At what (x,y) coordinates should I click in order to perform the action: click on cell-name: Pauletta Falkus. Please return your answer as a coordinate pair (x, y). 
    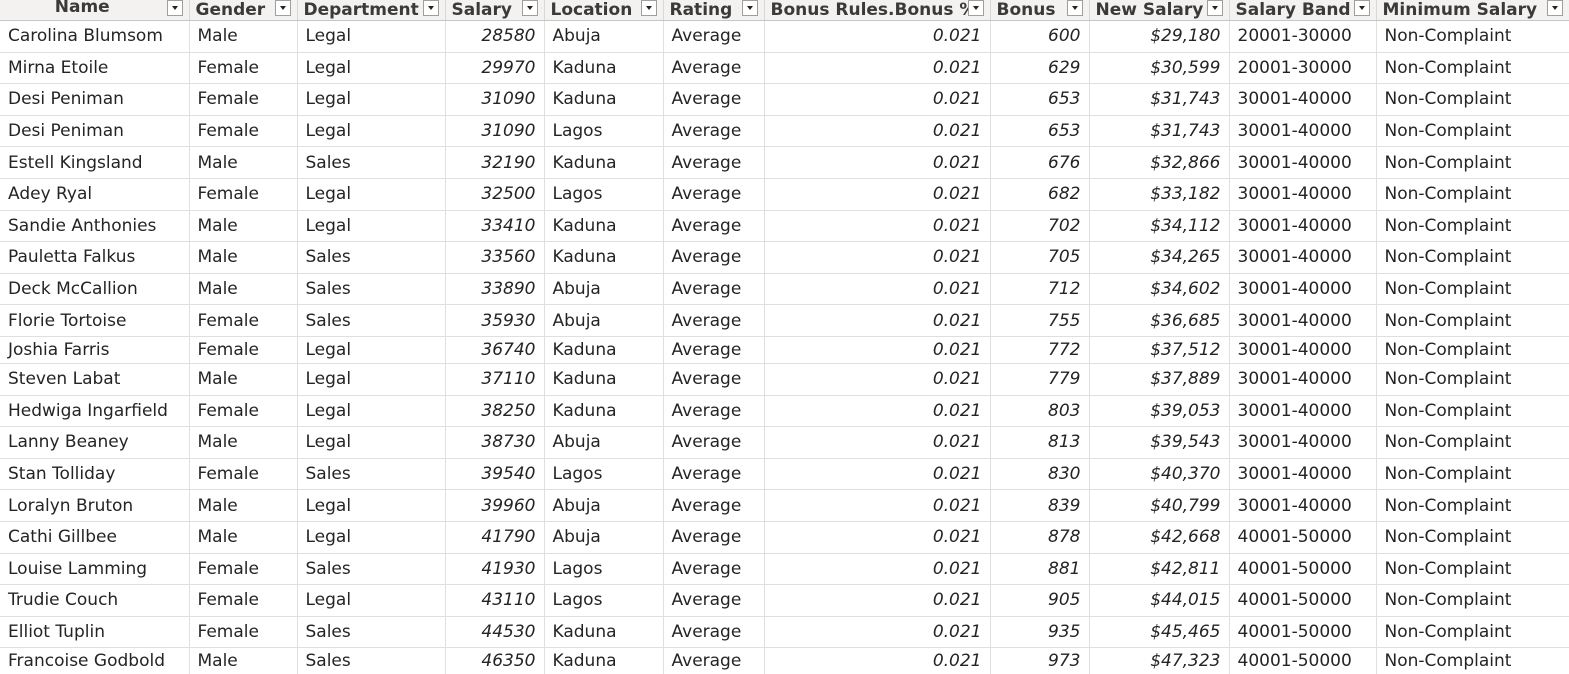
    Looking at the image, I should click on (95, 257).